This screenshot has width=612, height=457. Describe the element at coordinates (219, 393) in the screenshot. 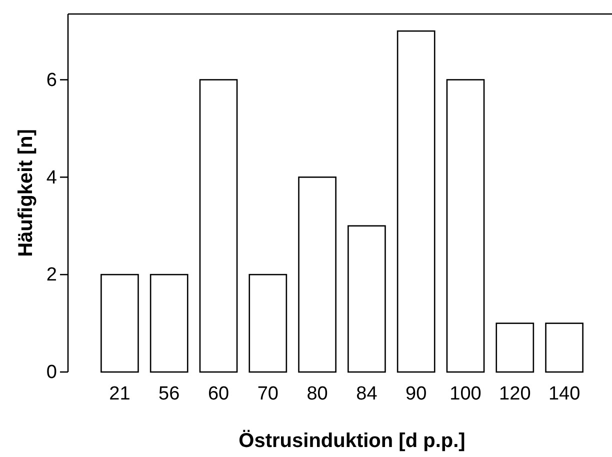

I see `x-tick-label: 60` at that location.